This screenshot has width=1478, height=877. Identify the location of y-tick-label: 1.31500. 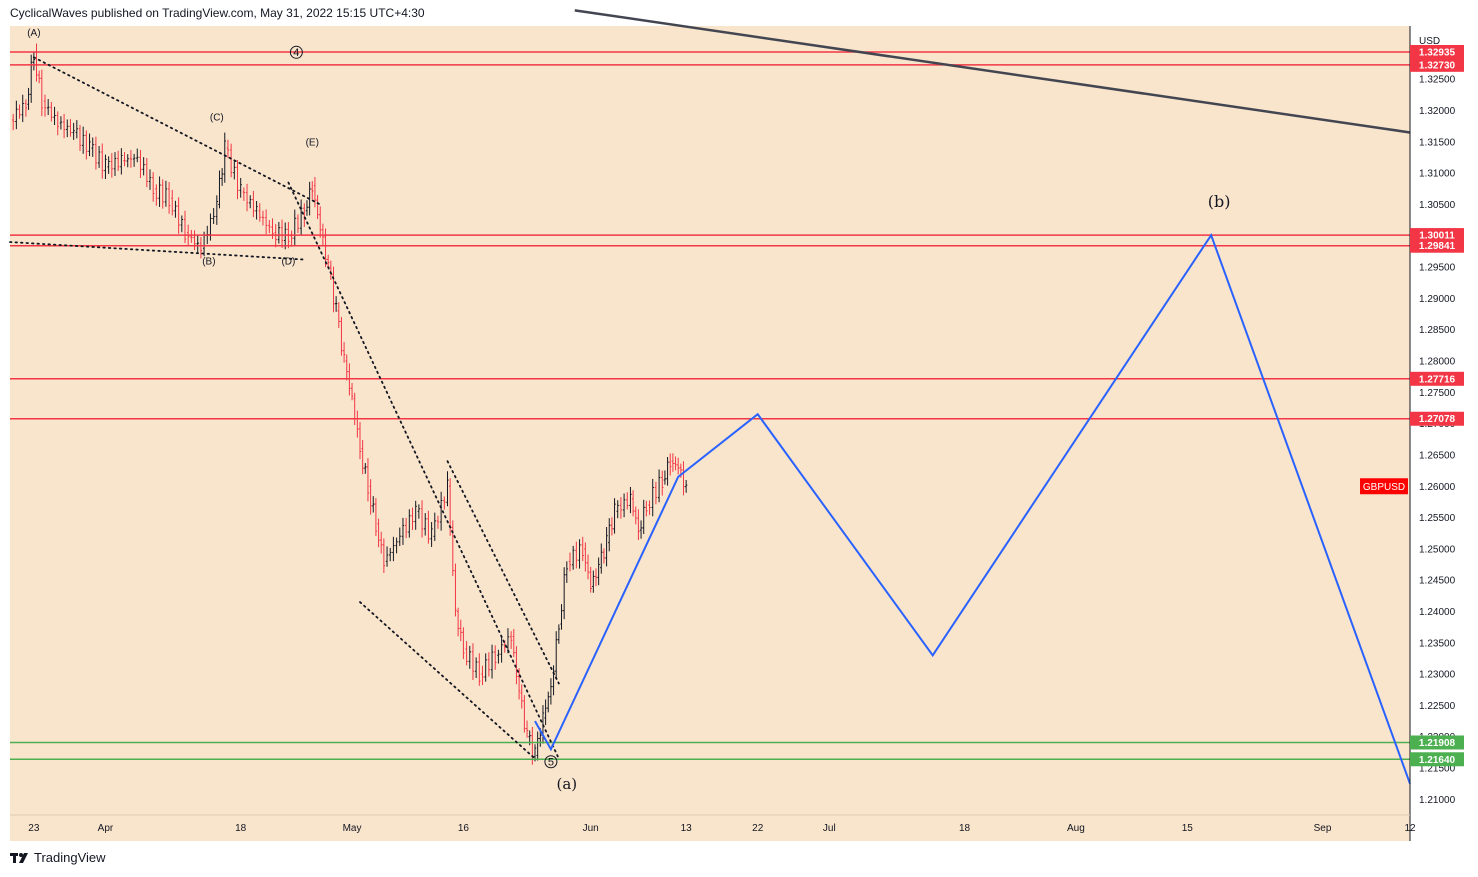
(1437, 142).